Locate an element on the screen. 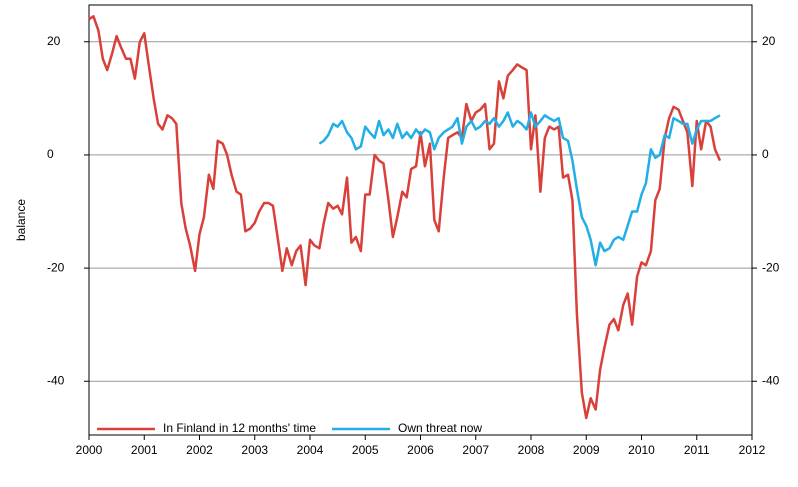 This screenshot has width=798, height=487. y2-tick-label: -40 is located at coordinates (771, 380).